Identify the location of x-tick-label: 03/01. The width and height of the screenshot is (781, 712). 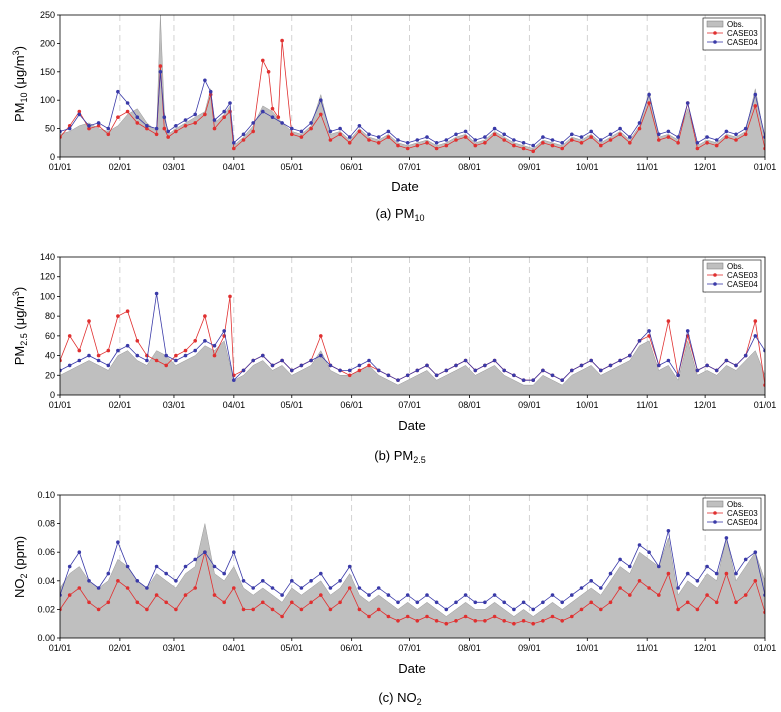
(174, 648).